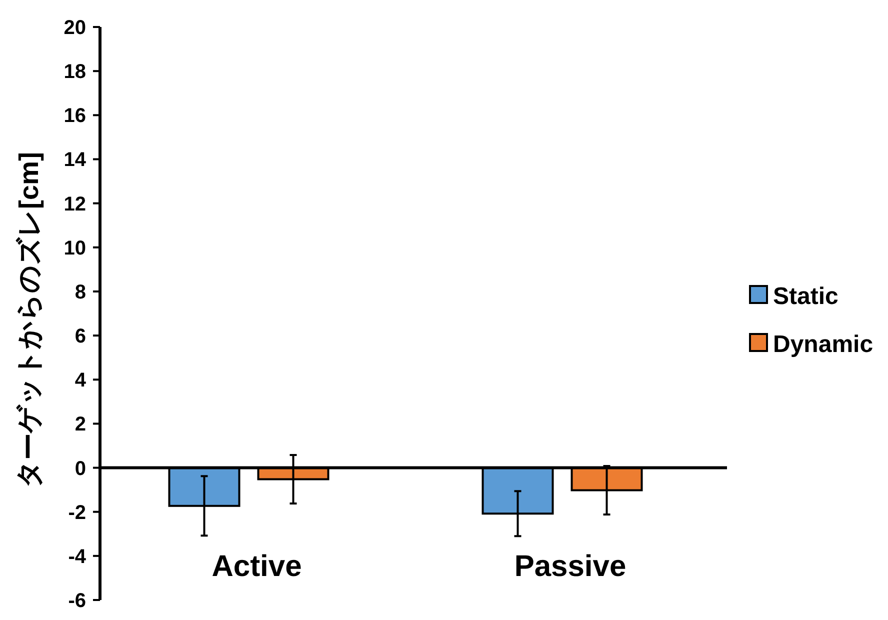 The width and height of the screenshot is (888, 620). I want to click on legend-label: Dynamic, so click(823, 344).